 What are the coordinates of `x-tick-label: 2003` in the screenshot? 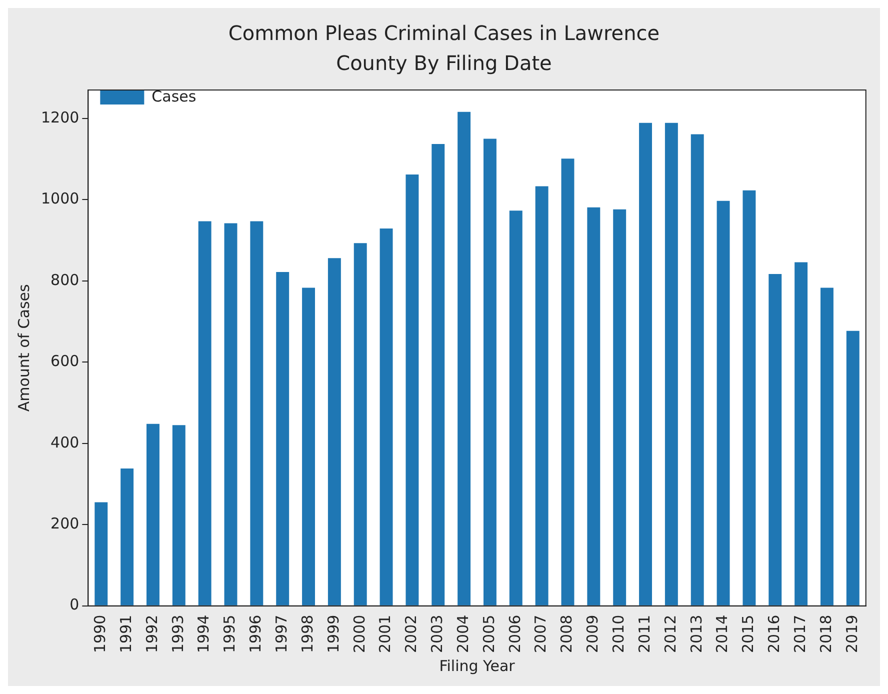 It's located at (437, 634).